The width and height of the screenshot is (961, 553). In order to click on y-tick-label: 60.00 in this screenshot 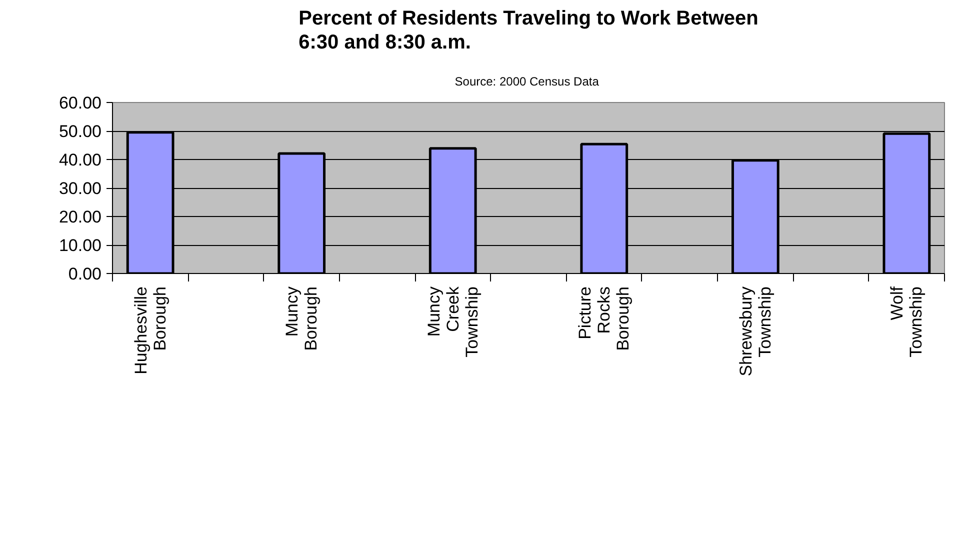, I will do `click(80, 103)`.